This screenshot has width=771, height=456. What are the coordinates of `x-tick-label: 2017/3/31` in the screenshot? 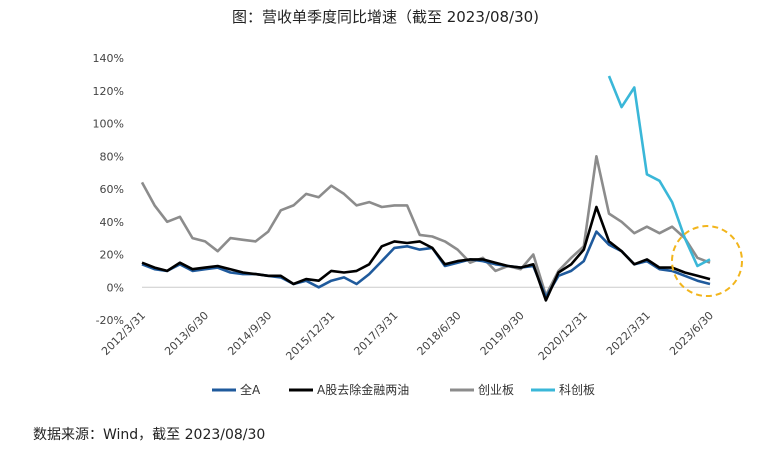 It's located at (375, 333).